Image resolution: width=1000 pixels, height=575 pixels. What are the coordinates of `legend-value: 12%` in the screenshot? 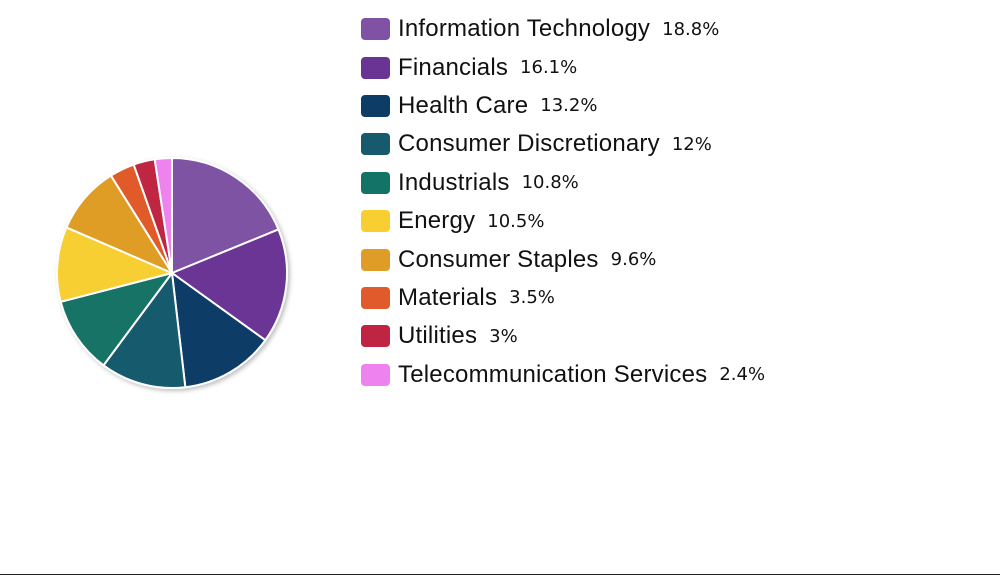 It's located at (691, 144).